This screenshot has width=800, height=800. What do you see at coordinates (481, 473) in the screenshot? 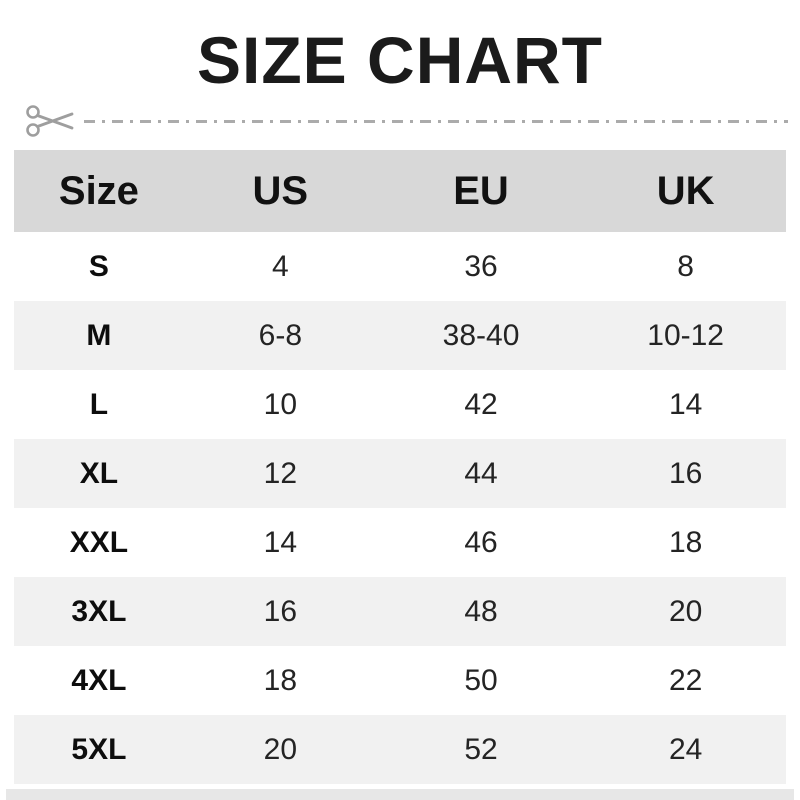
I see `eu-value: 44` at bounding box center [481, 473].